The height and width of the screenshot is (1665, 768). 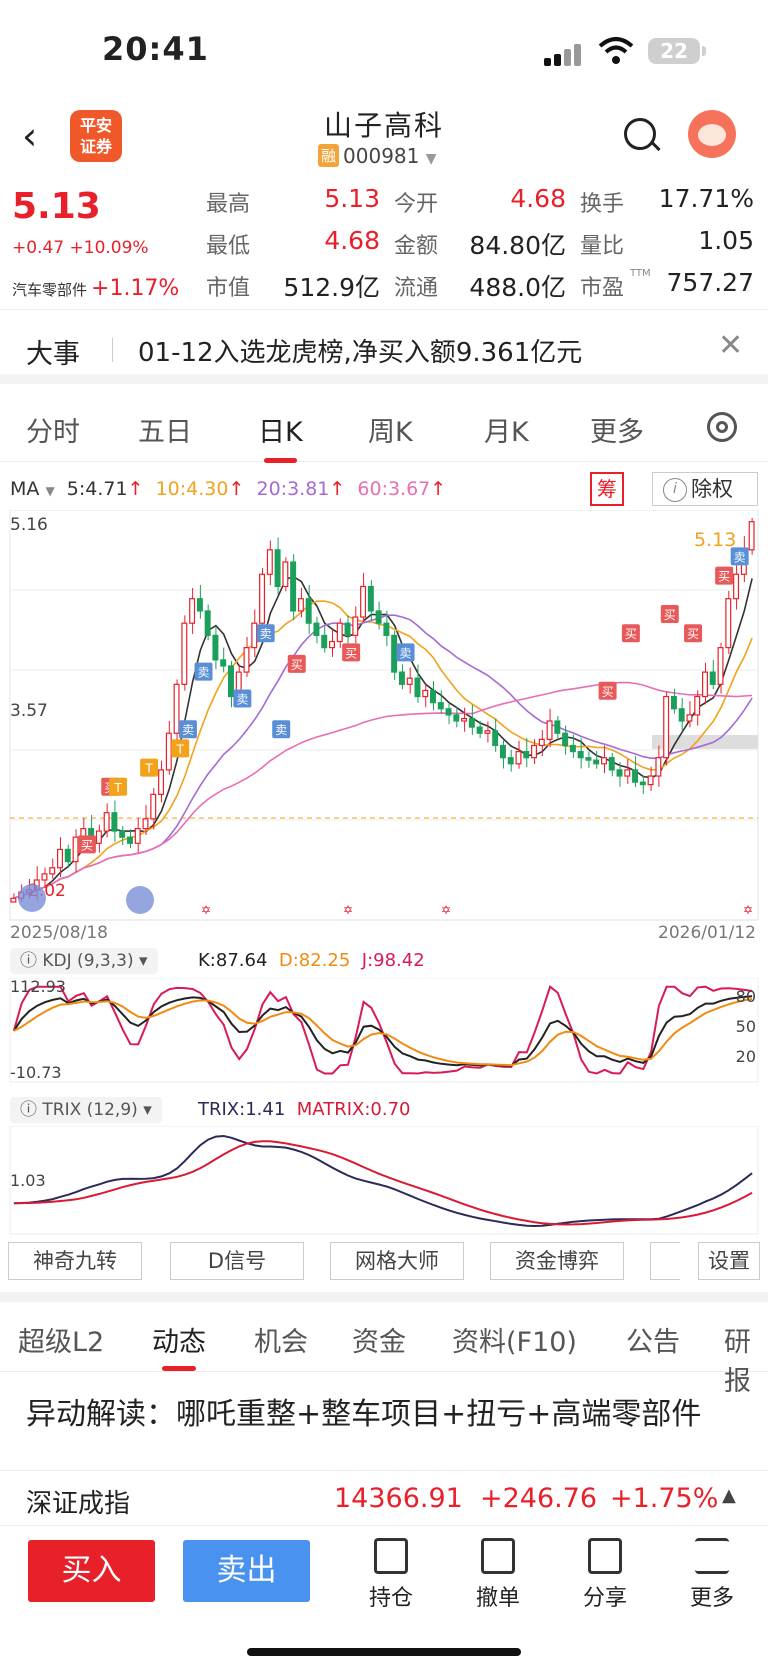 I want to click on stock-header: ‹ 平安 证券 山子高科 融 000981 ▼, so click(x=384, y=138).